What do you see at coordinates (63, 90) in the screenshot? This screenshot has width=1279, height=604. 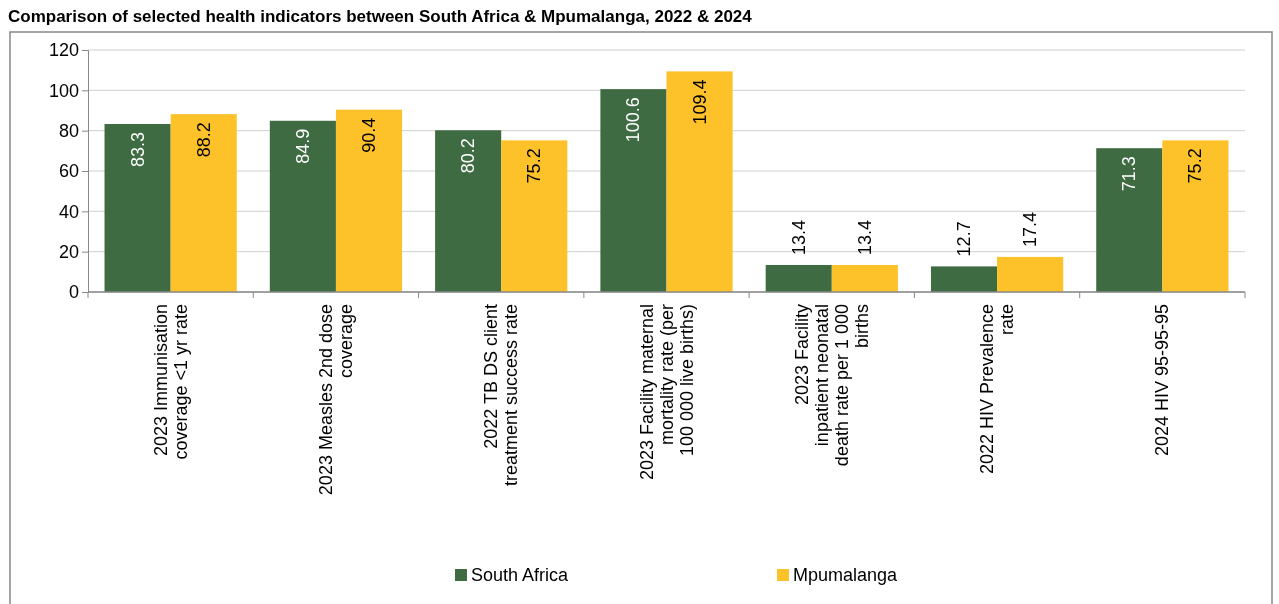 I see `y-tick-label: 100` at bounding box center [63, 90].